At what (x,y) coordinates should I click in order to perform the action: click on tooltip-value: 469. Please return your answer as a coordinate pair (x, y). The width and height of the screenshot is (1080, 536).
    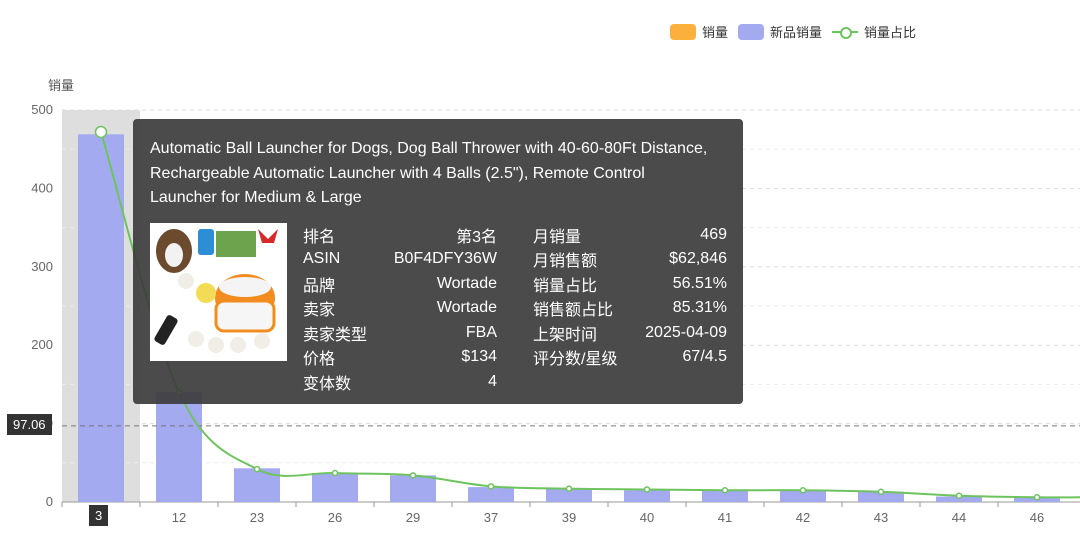
    Looking at the image, I should click on (713, 234).